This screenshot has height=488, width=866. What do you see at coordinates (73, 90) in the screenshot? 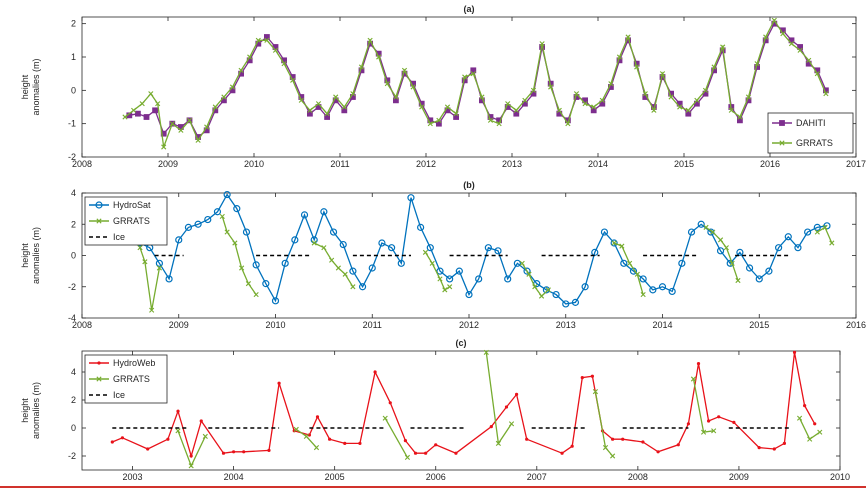
I see `y-tick-label: 0` at bounding box center [73, 90].